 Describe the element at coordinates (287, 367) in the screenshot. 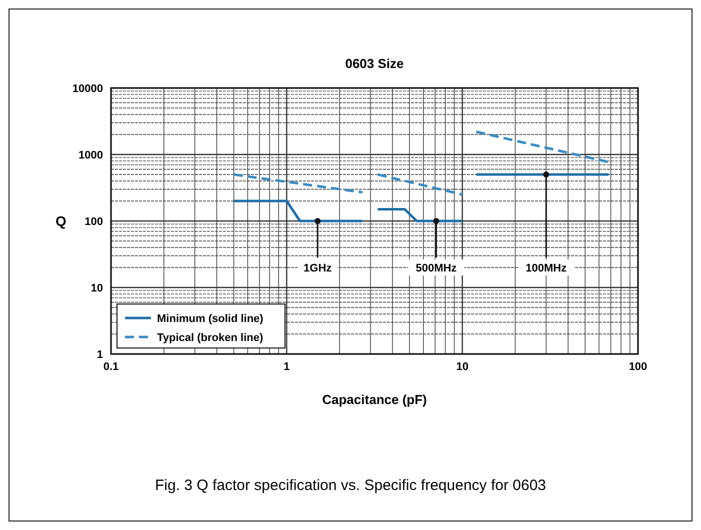

I see `x-tick-label: 1` at that location.